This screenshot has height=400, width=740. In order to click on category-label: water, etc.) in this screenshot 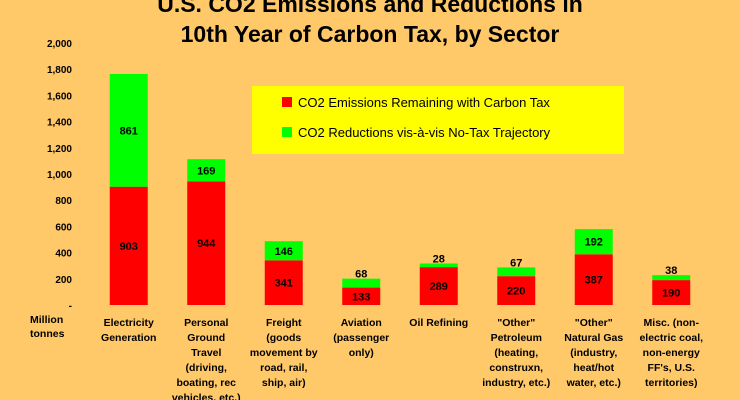, I will do `click(593, 383)`.